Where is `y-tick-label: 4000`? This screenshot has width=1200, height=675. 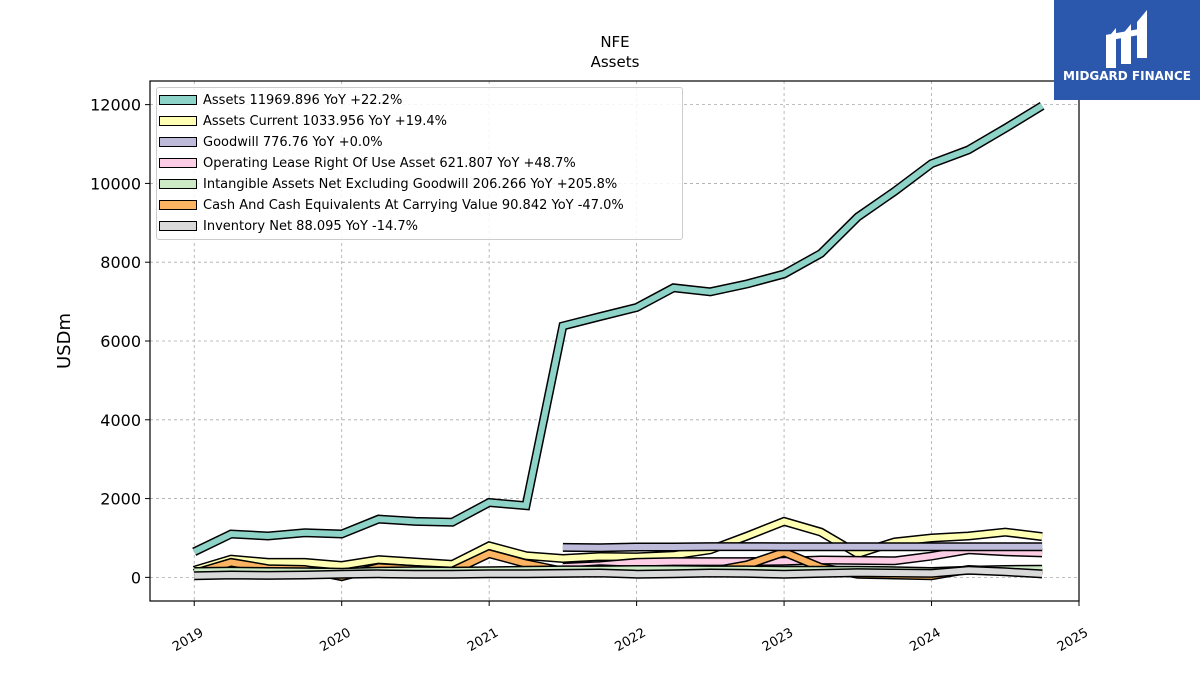 y-tick-label: 4000 is located at coordinates (120, 420).